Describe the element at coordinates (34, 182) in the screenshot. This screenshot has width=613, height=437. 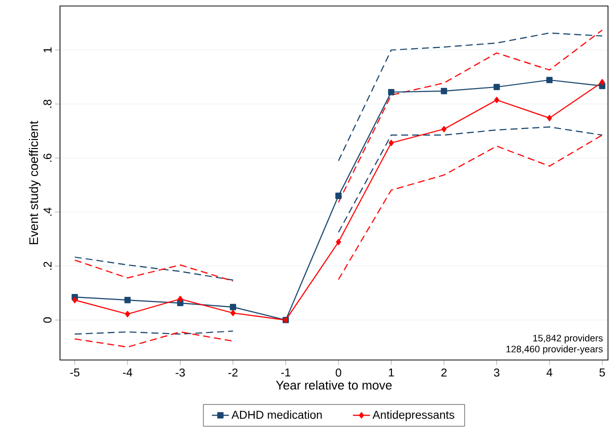
I see `y-axis-title: Event study coefficient` at that location.